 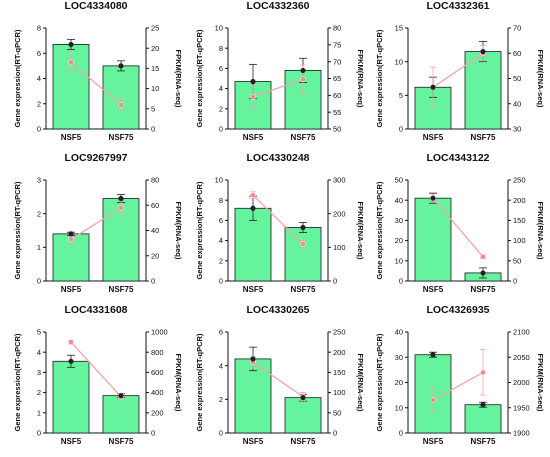 I want to click on chart-title: LOC4330265, so click(x=278, y=310).